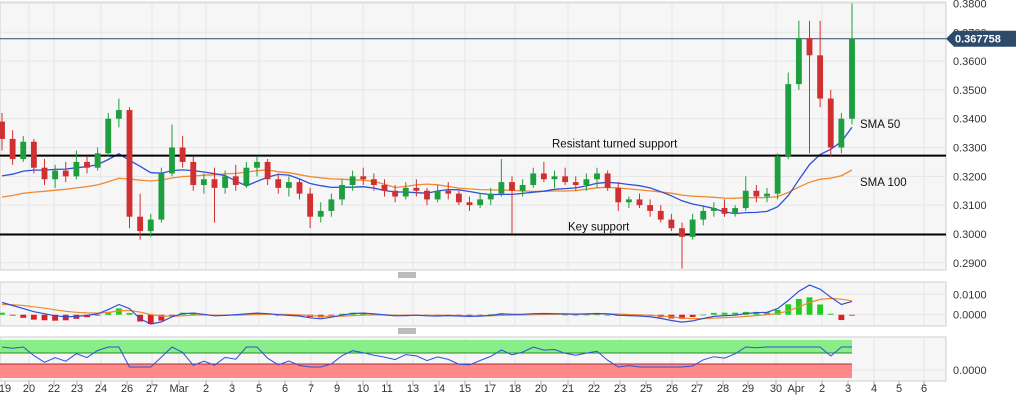 The image size is (1025, 415). What do you see at coordinates (426, 357) in the screenshot?
I see `oscillator-line` at bounding box center [426, 357].